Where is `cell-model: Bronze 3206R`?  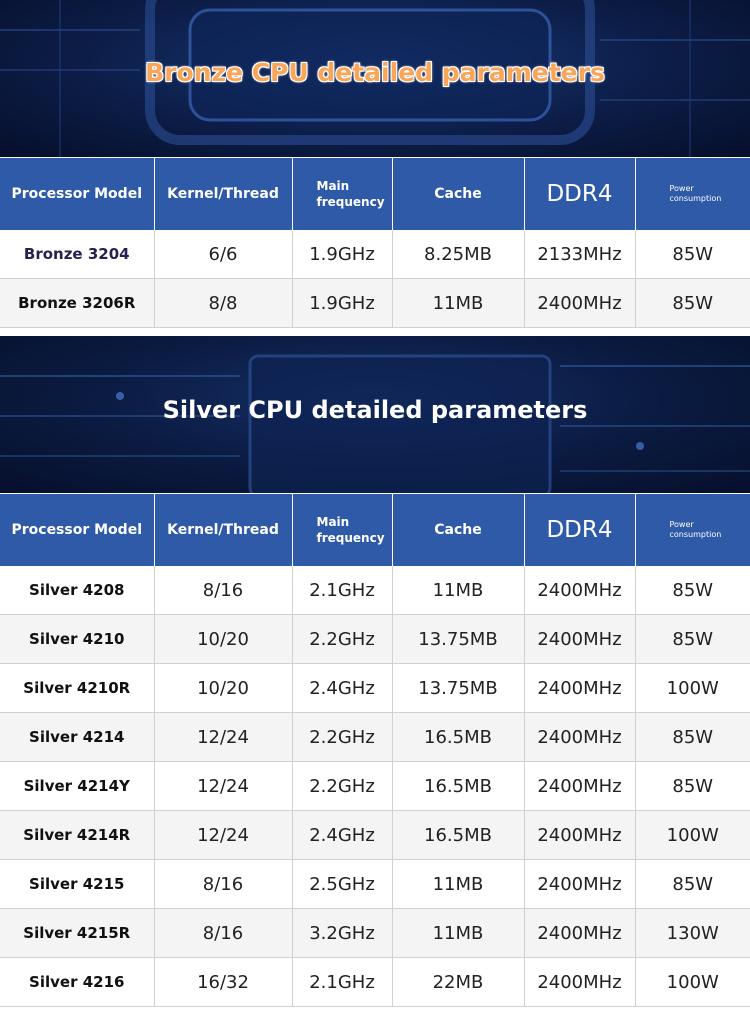
cell-model: Bronze 3206R is located at coordinates (77, 303).